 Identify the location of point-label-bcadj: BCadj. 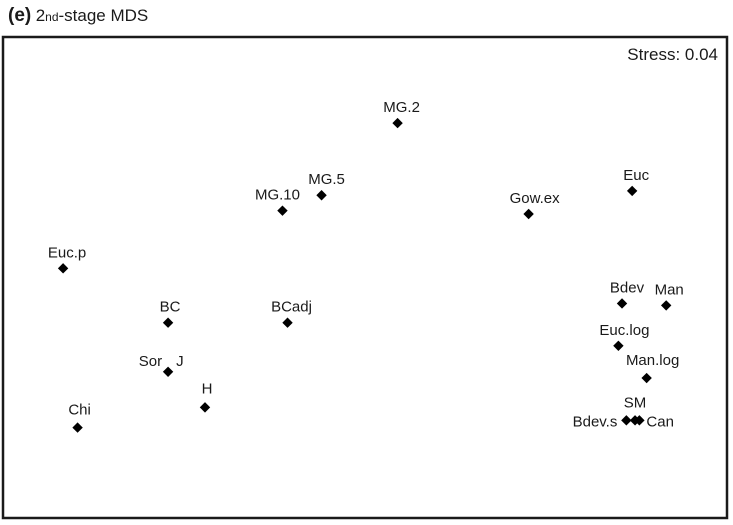
(291, 307).